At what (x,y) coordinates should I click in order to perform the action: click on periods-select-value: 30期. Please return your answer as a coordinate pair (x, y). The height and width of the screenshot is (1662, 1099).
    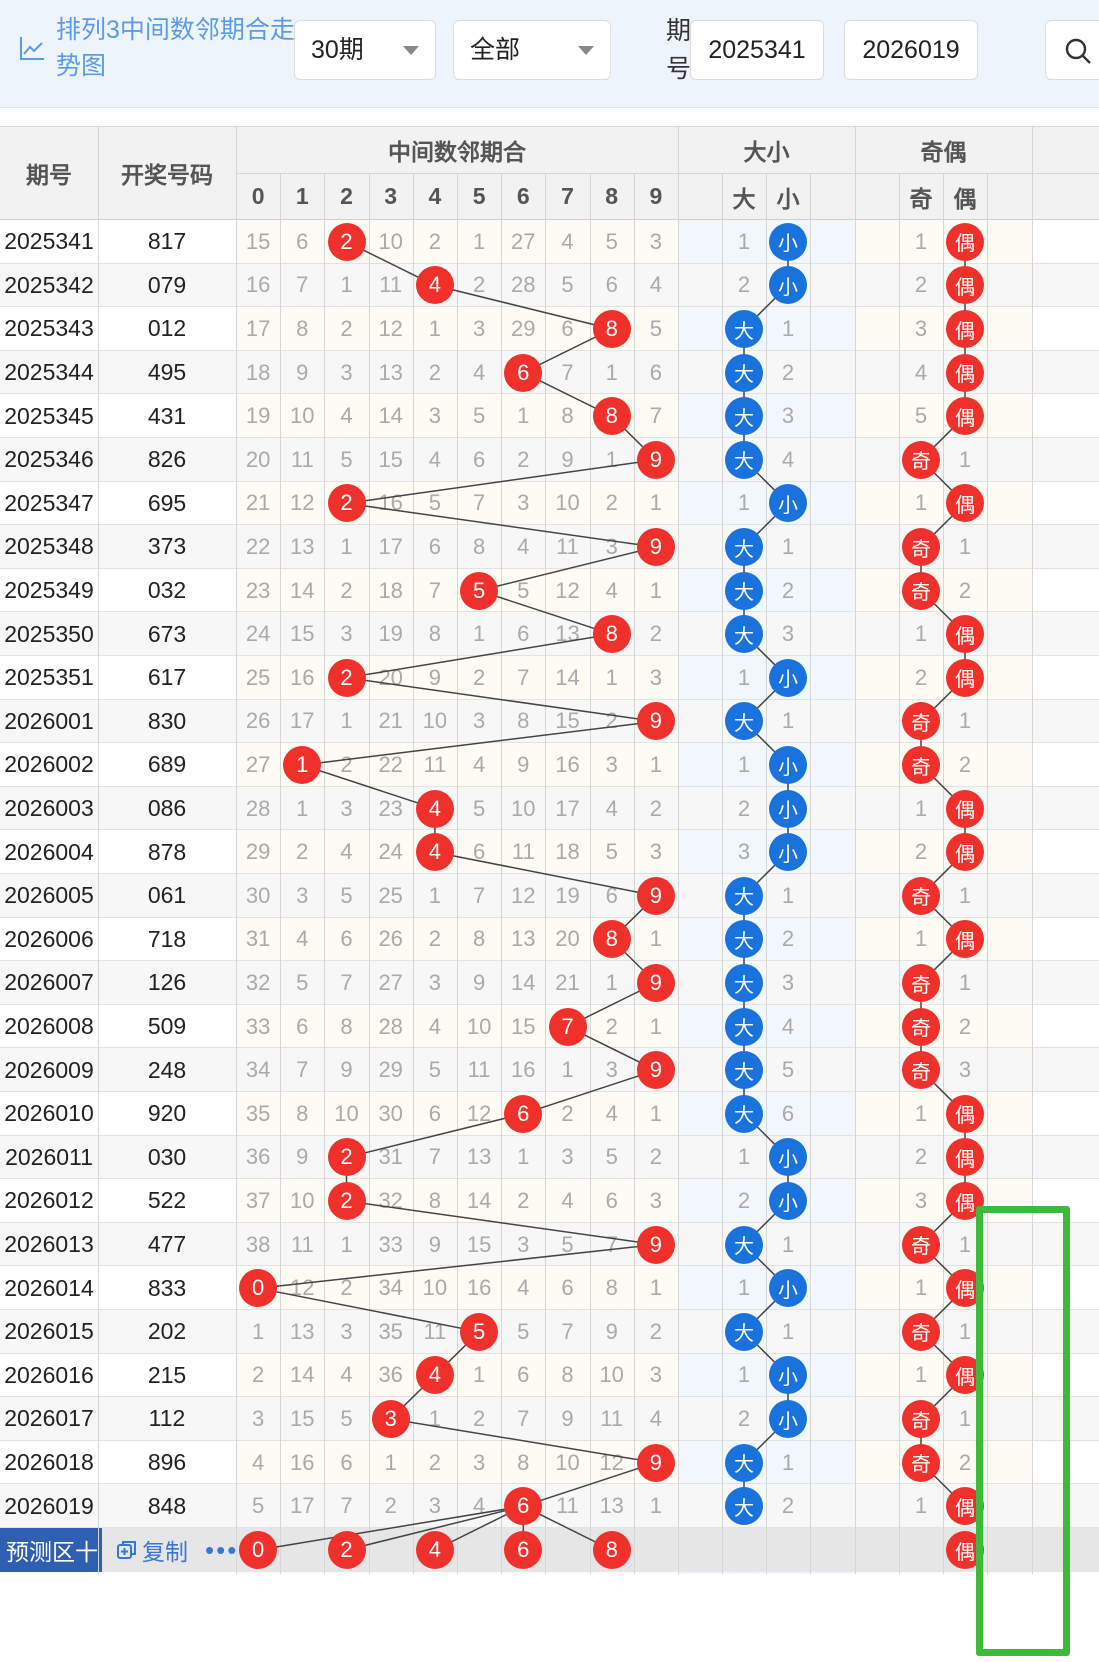
    Looking at the image, I should click on (337, 50).